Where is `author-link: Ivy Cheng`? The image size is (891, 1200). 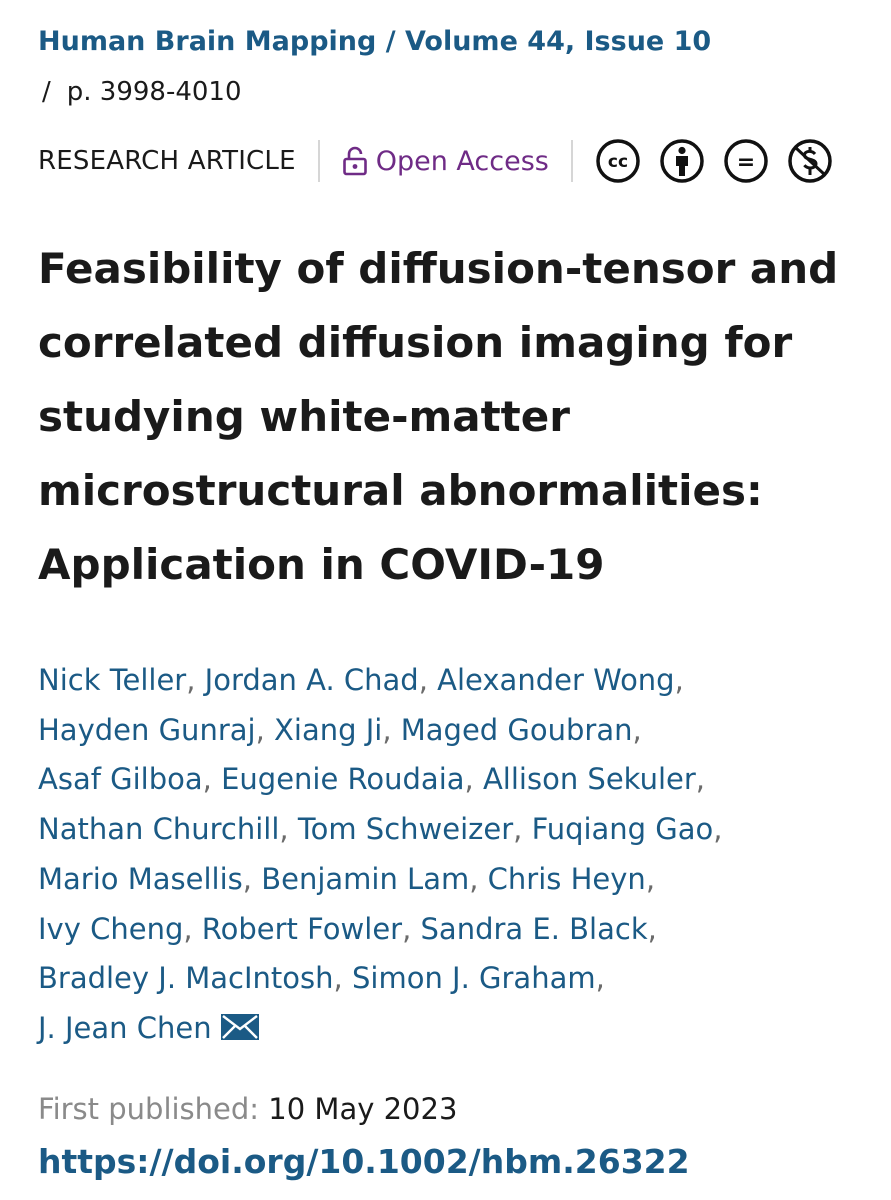
author-link: Ivy Cheng is located at coordinates (111, 928).